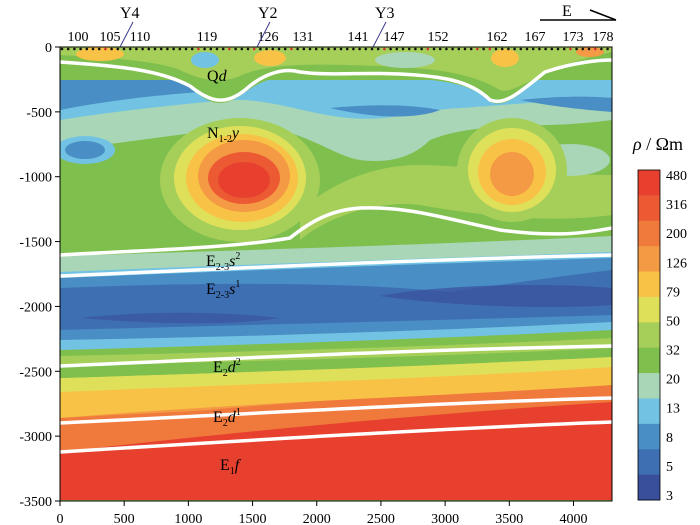 This screenshot has height=525, width=700. Describe the element at coordinates (669, 496) in the screenshot. I see `colorbar-label: 3` at that location.